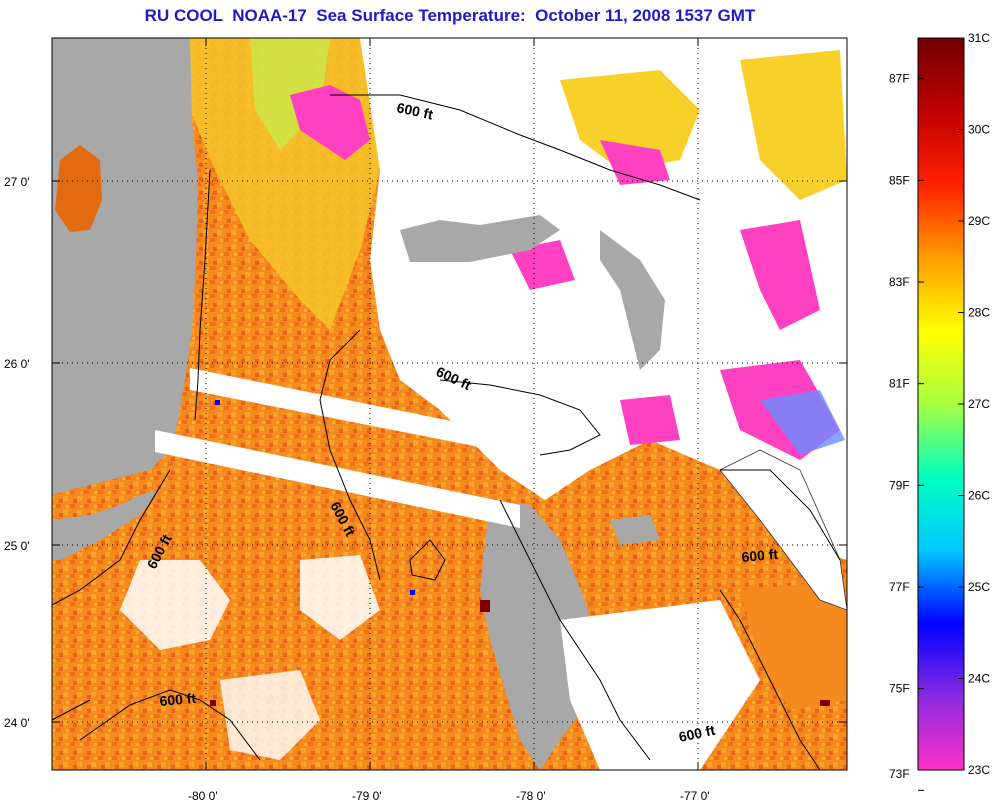 This screenshot has width=1000, height=809. I want to click on eleuthera-bank, so click(783, 530).